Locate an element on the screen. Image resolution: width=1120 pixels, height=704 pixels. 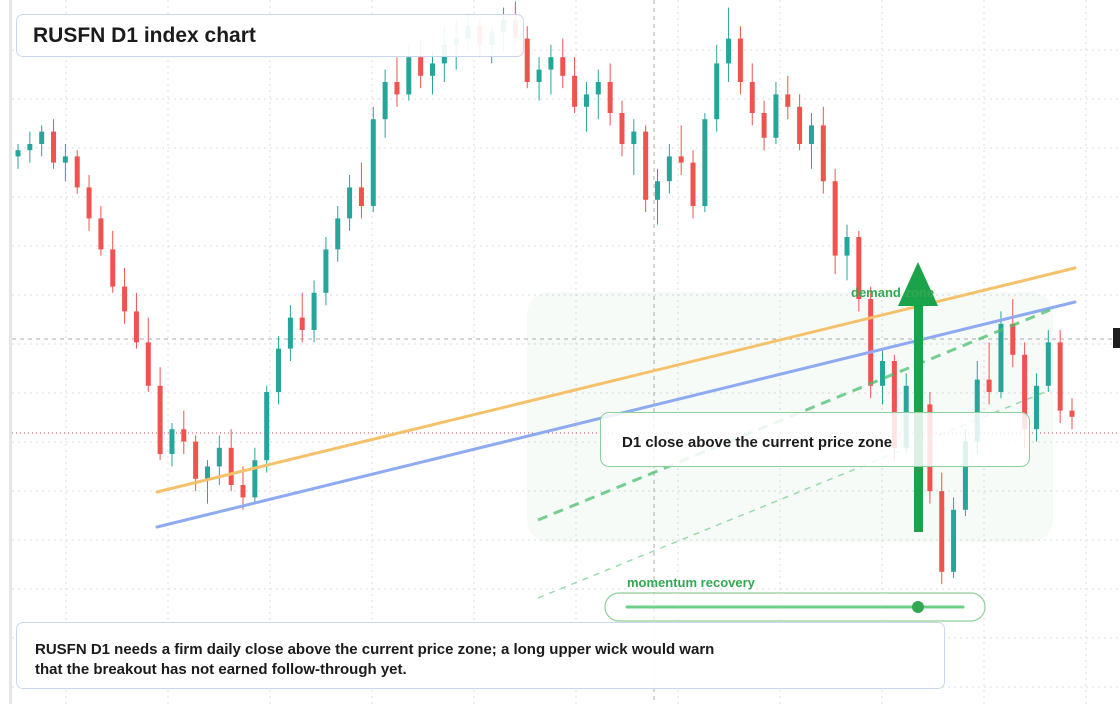
chart-title: RUSFN D1 index chart is located at coordinates (270, 35).